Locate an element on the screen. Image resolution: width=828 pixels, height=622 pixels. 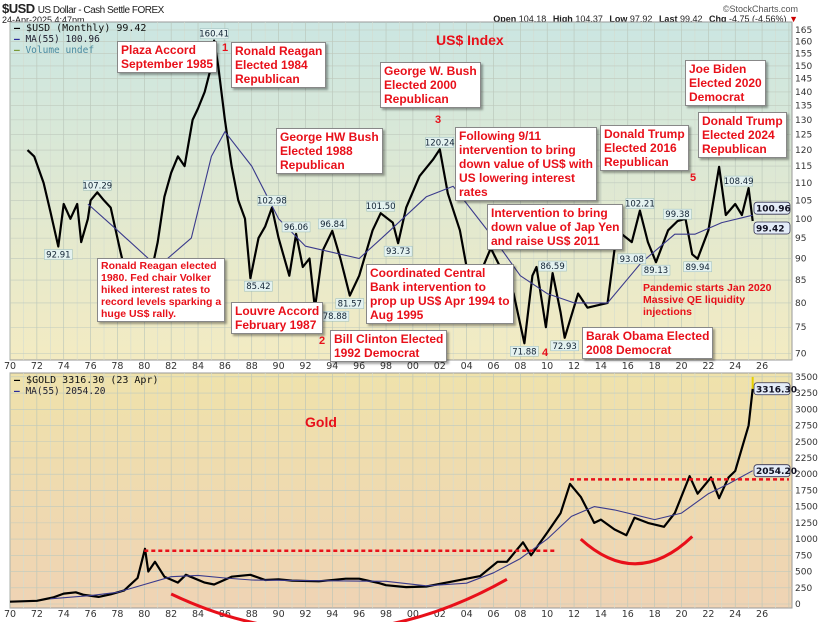
cycle-marker: 3 is located at coordinates (438, 120).